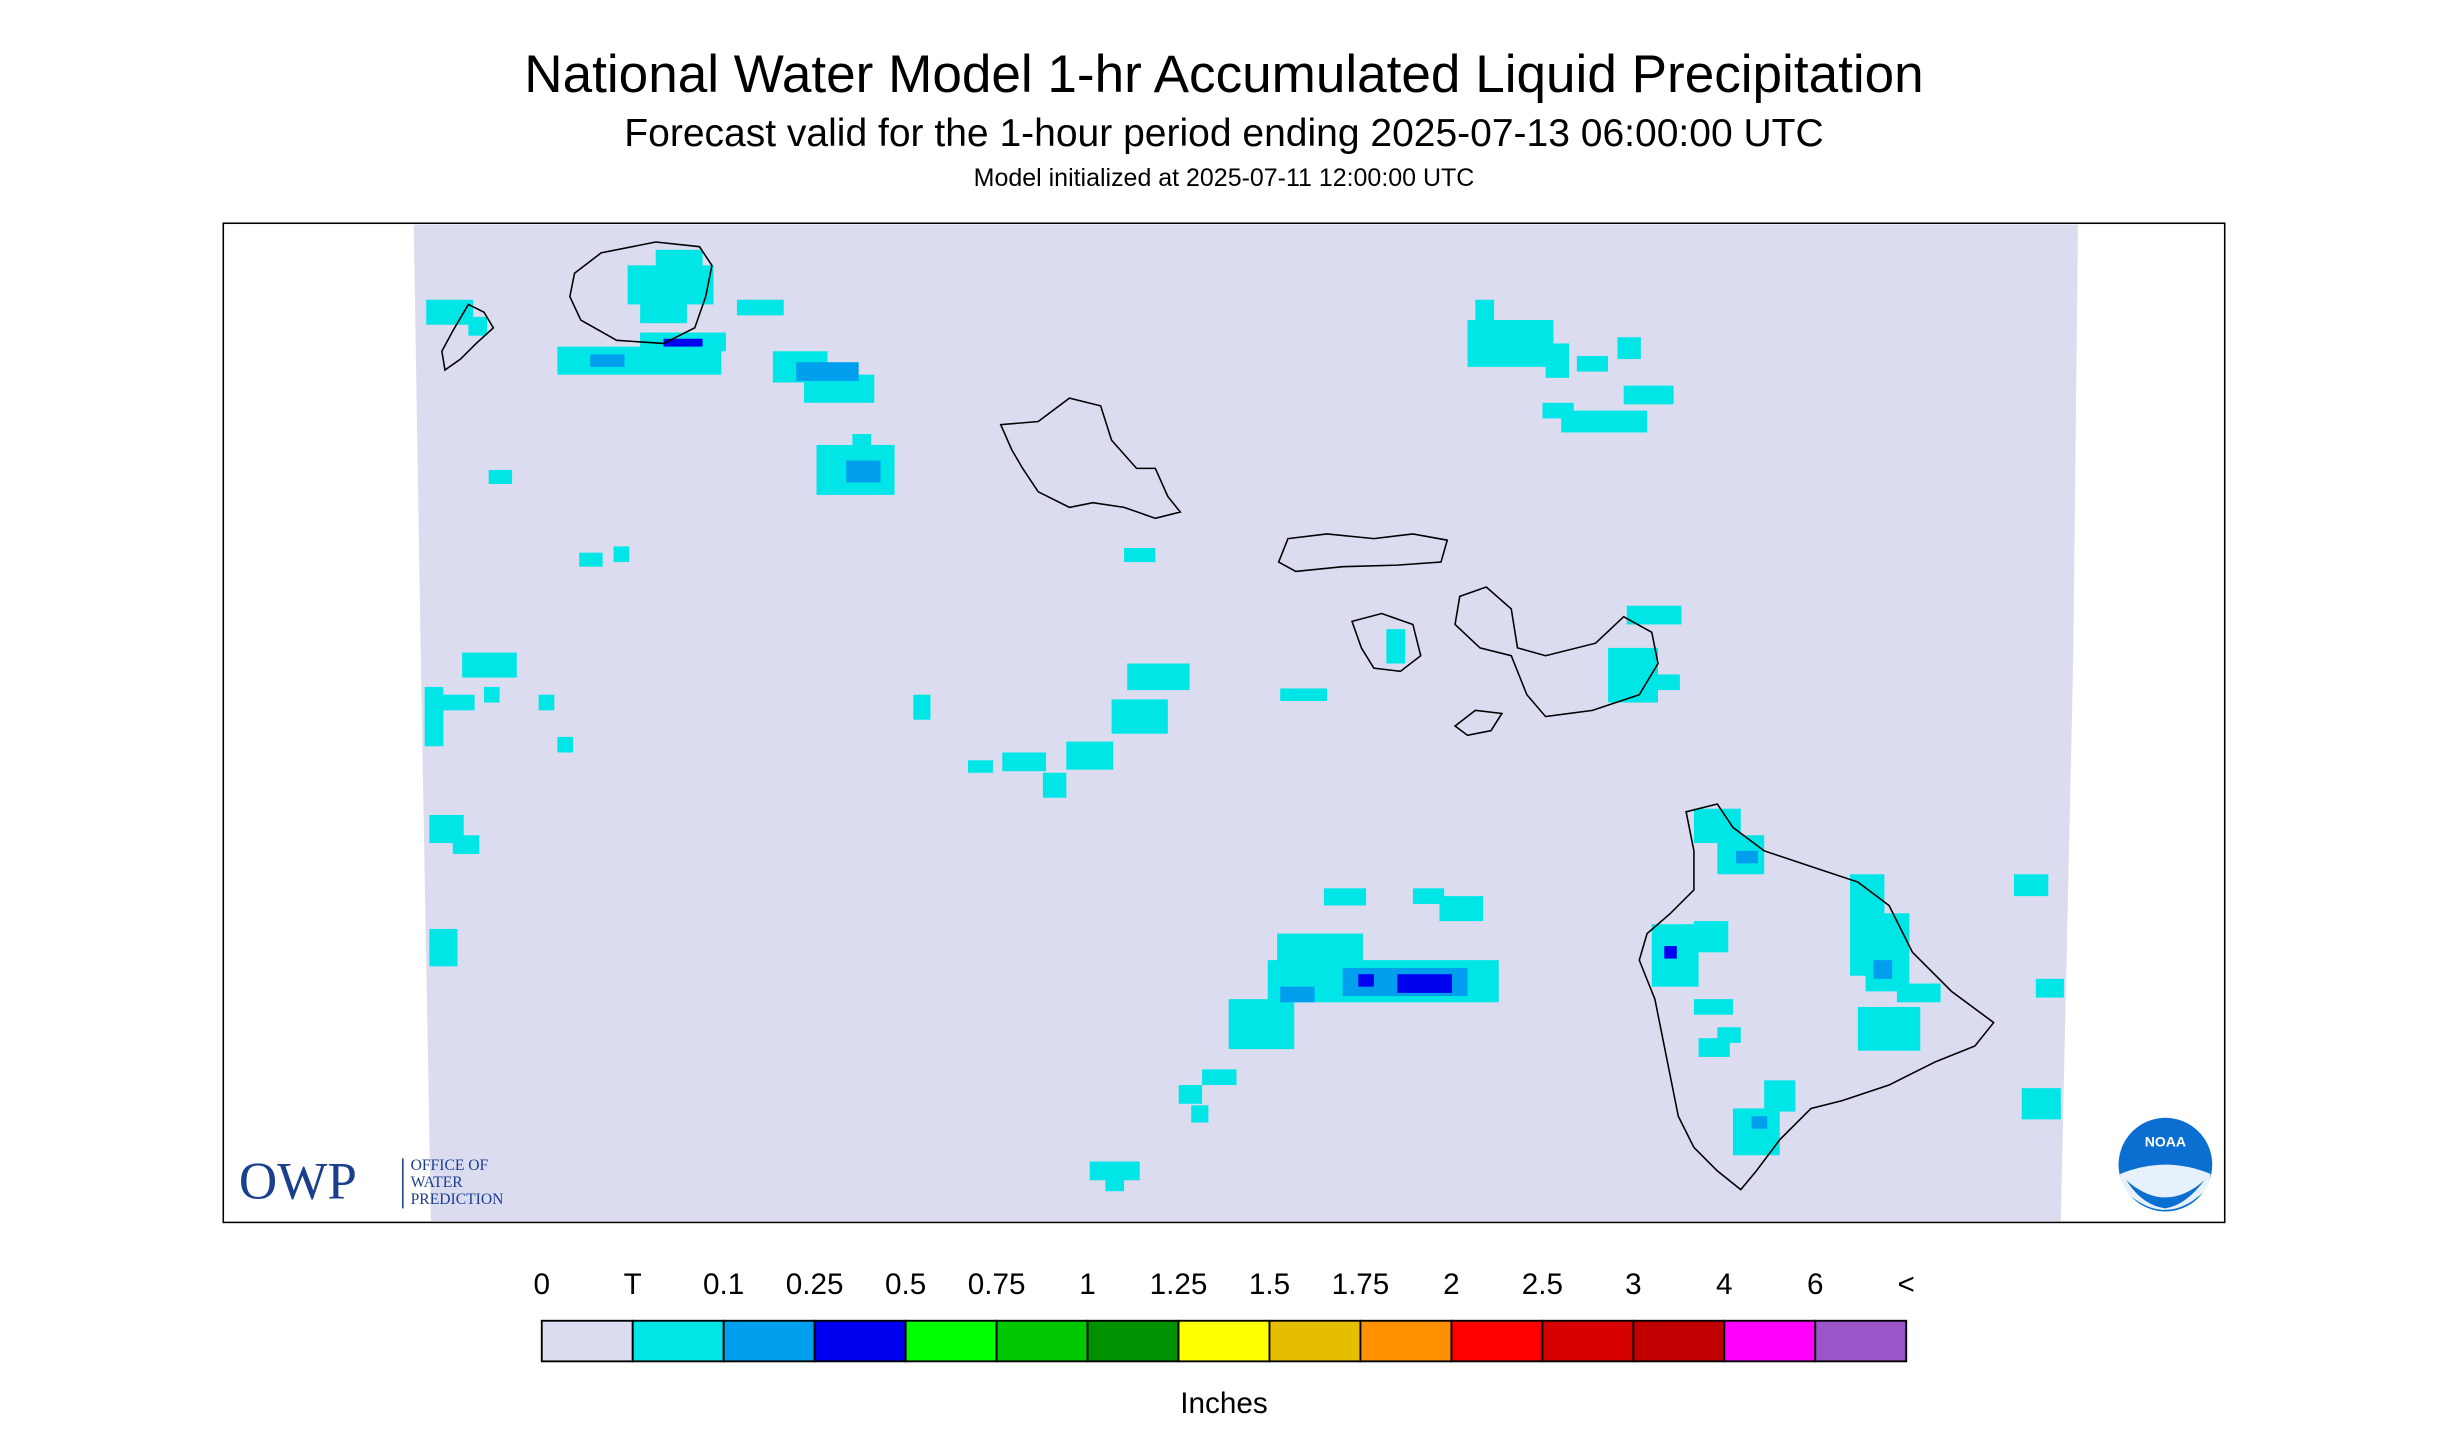 This screenshot has width=2448, height=1448. Describe the element at coordinates (2165, 1164) in the screenshot. I see `noaa-logo: NOAA` at that location.